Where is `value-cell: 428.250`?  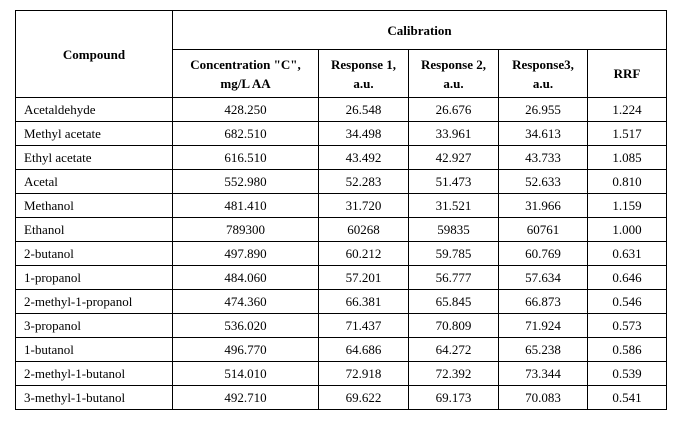 value-cell: 428.250 is located at coordinates (245, 109).